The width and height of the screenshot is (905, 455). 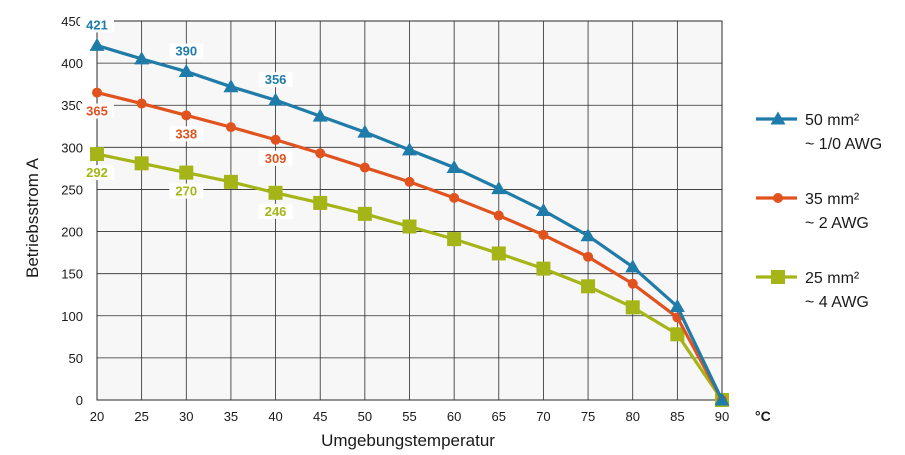 What do you see at coordinates (763, 416) in the screenshot?
I see `x-axis-unit: °C` at bounding box center [763, 416].